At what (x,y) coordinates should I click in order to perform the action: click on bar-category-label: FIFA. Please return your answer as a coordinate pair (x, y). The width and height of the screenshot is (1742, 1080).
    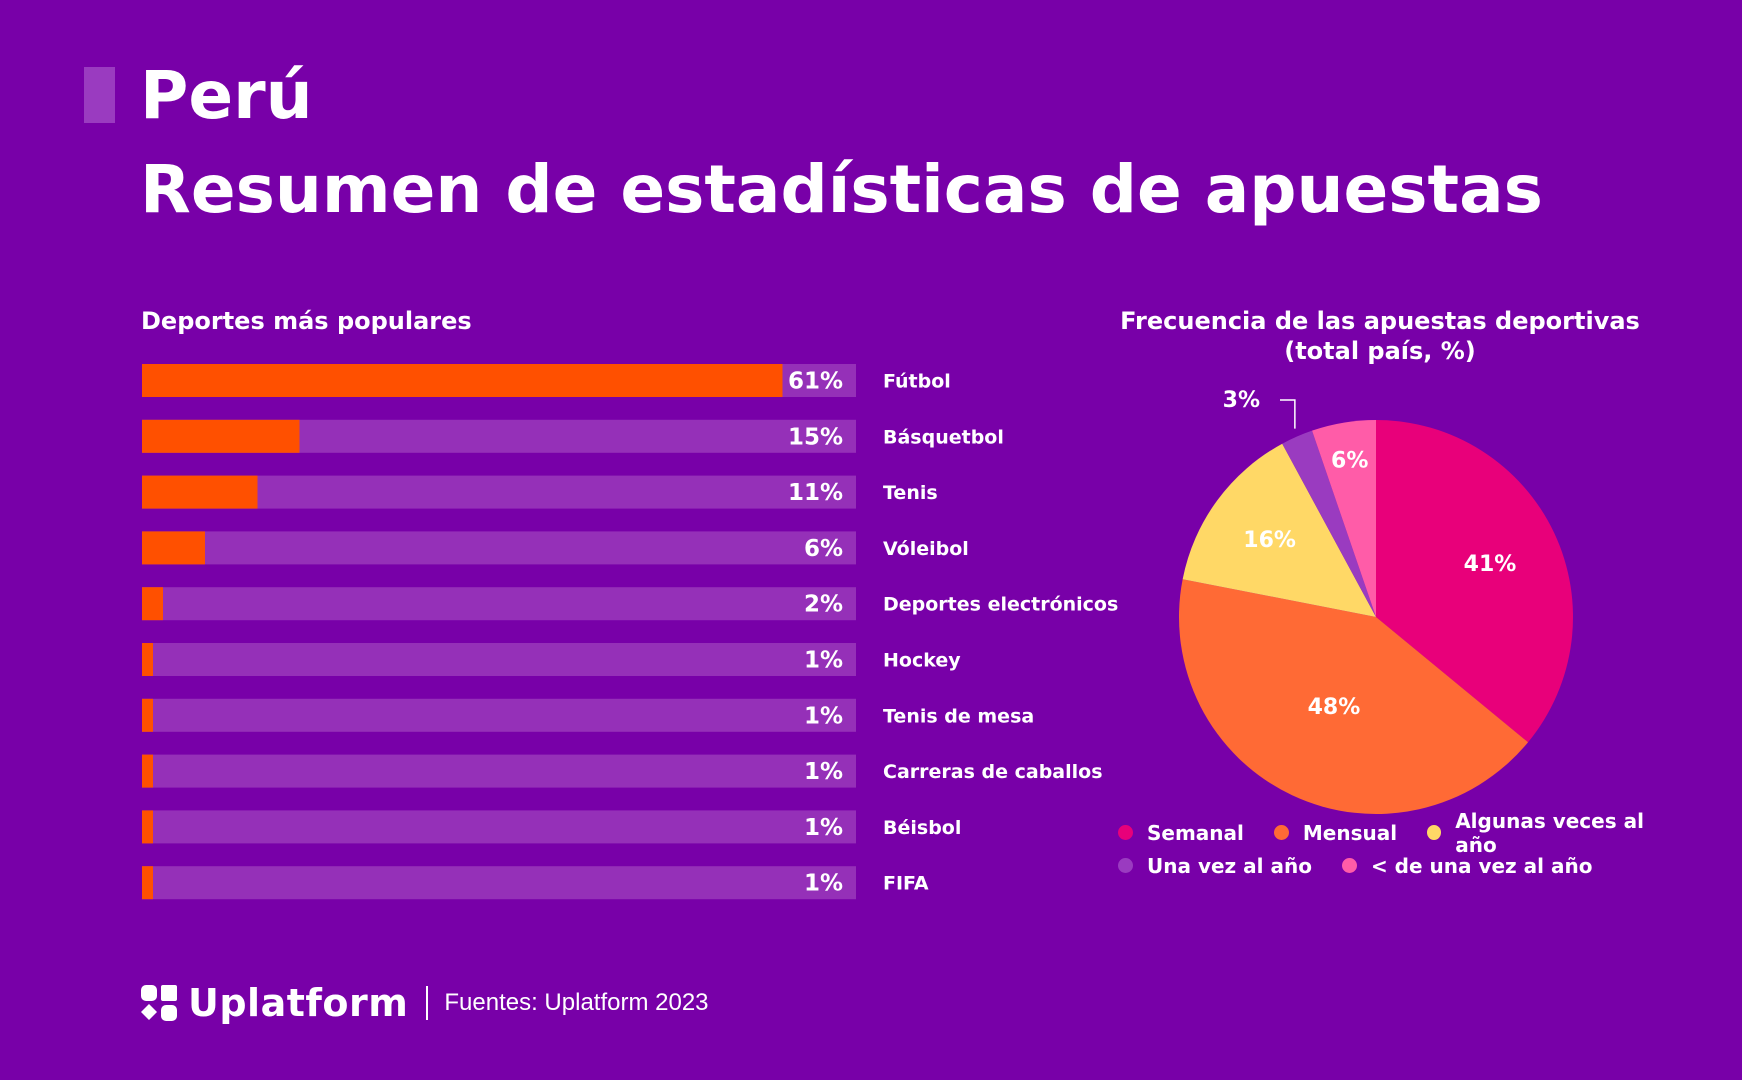
    Looking at the image, I should click on (906, 884).